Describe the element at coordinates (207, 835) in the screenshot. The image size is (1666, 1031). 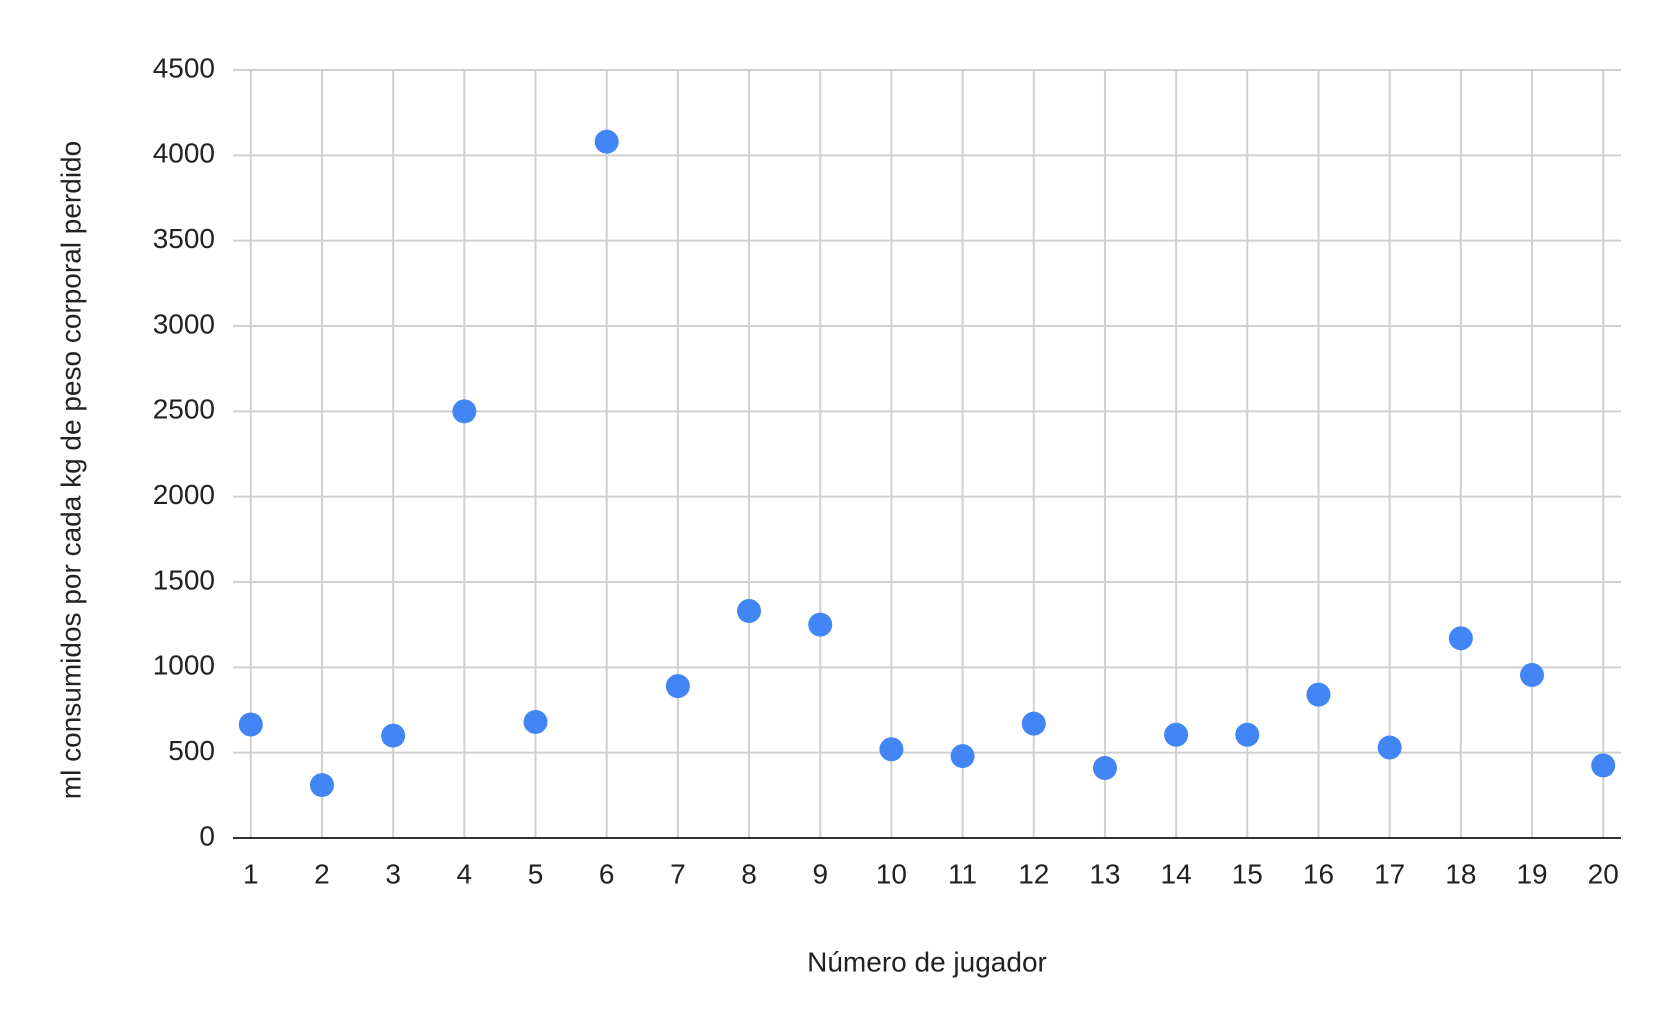
I see `y-tick-label: 0` at that location.